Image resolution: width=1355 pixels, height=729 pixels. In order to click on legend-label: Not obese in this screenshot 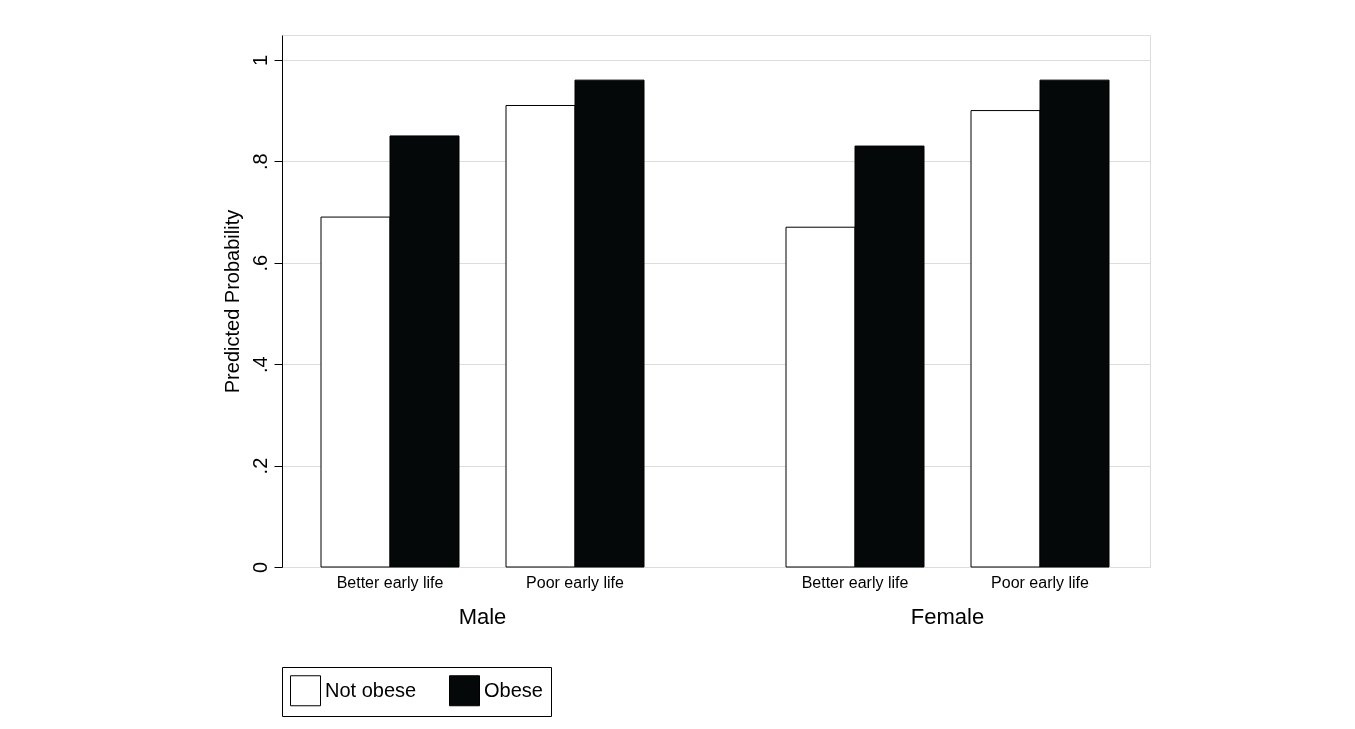, I will do `click(371, 689)`.